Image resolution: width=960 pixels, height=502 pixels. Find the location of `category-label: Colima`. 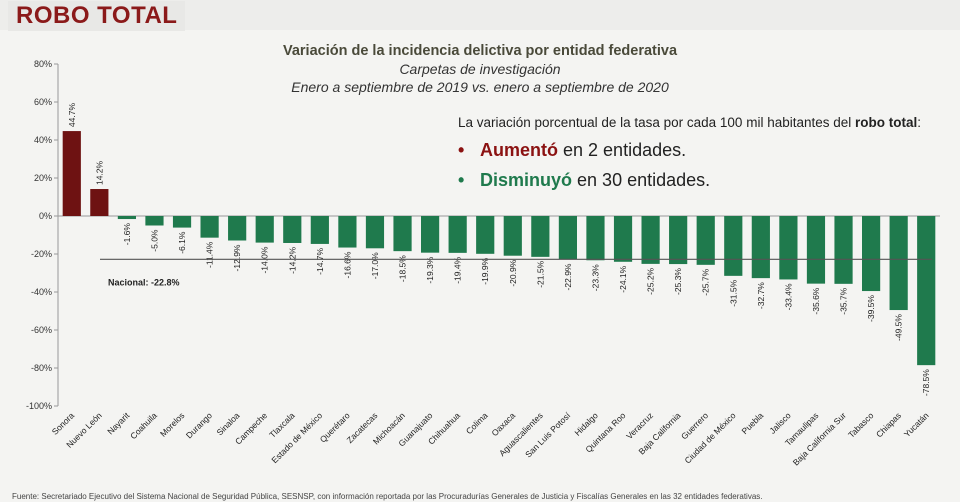

category-label: Colima is located at coordinates (477, 423).